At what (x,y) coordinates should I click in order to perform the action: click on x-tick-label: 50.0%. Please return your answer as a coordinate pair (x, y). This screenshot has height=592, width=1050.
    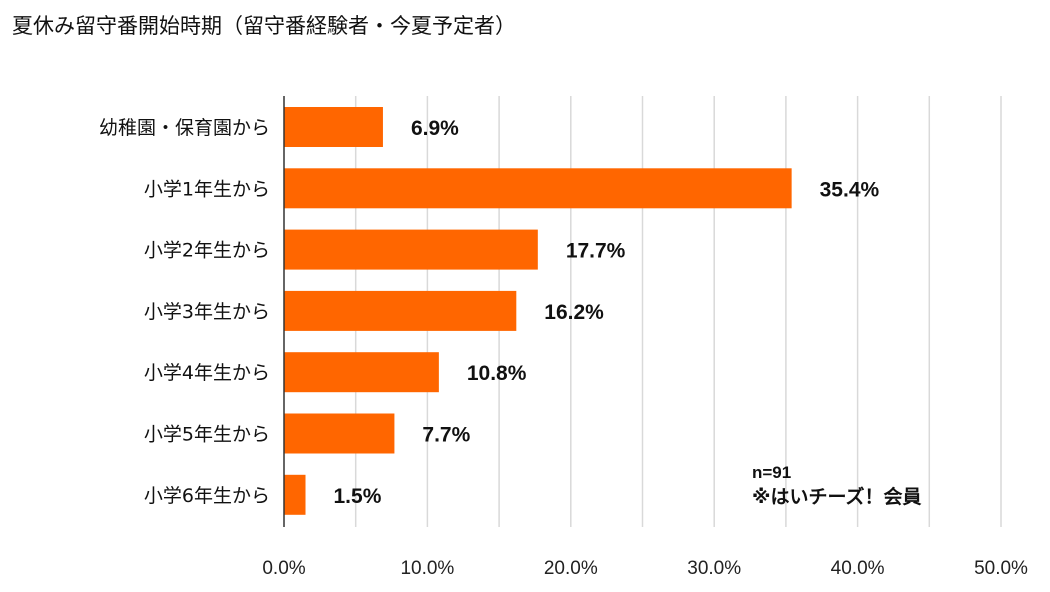
    Looking at the image, I should click on (1001, 568).